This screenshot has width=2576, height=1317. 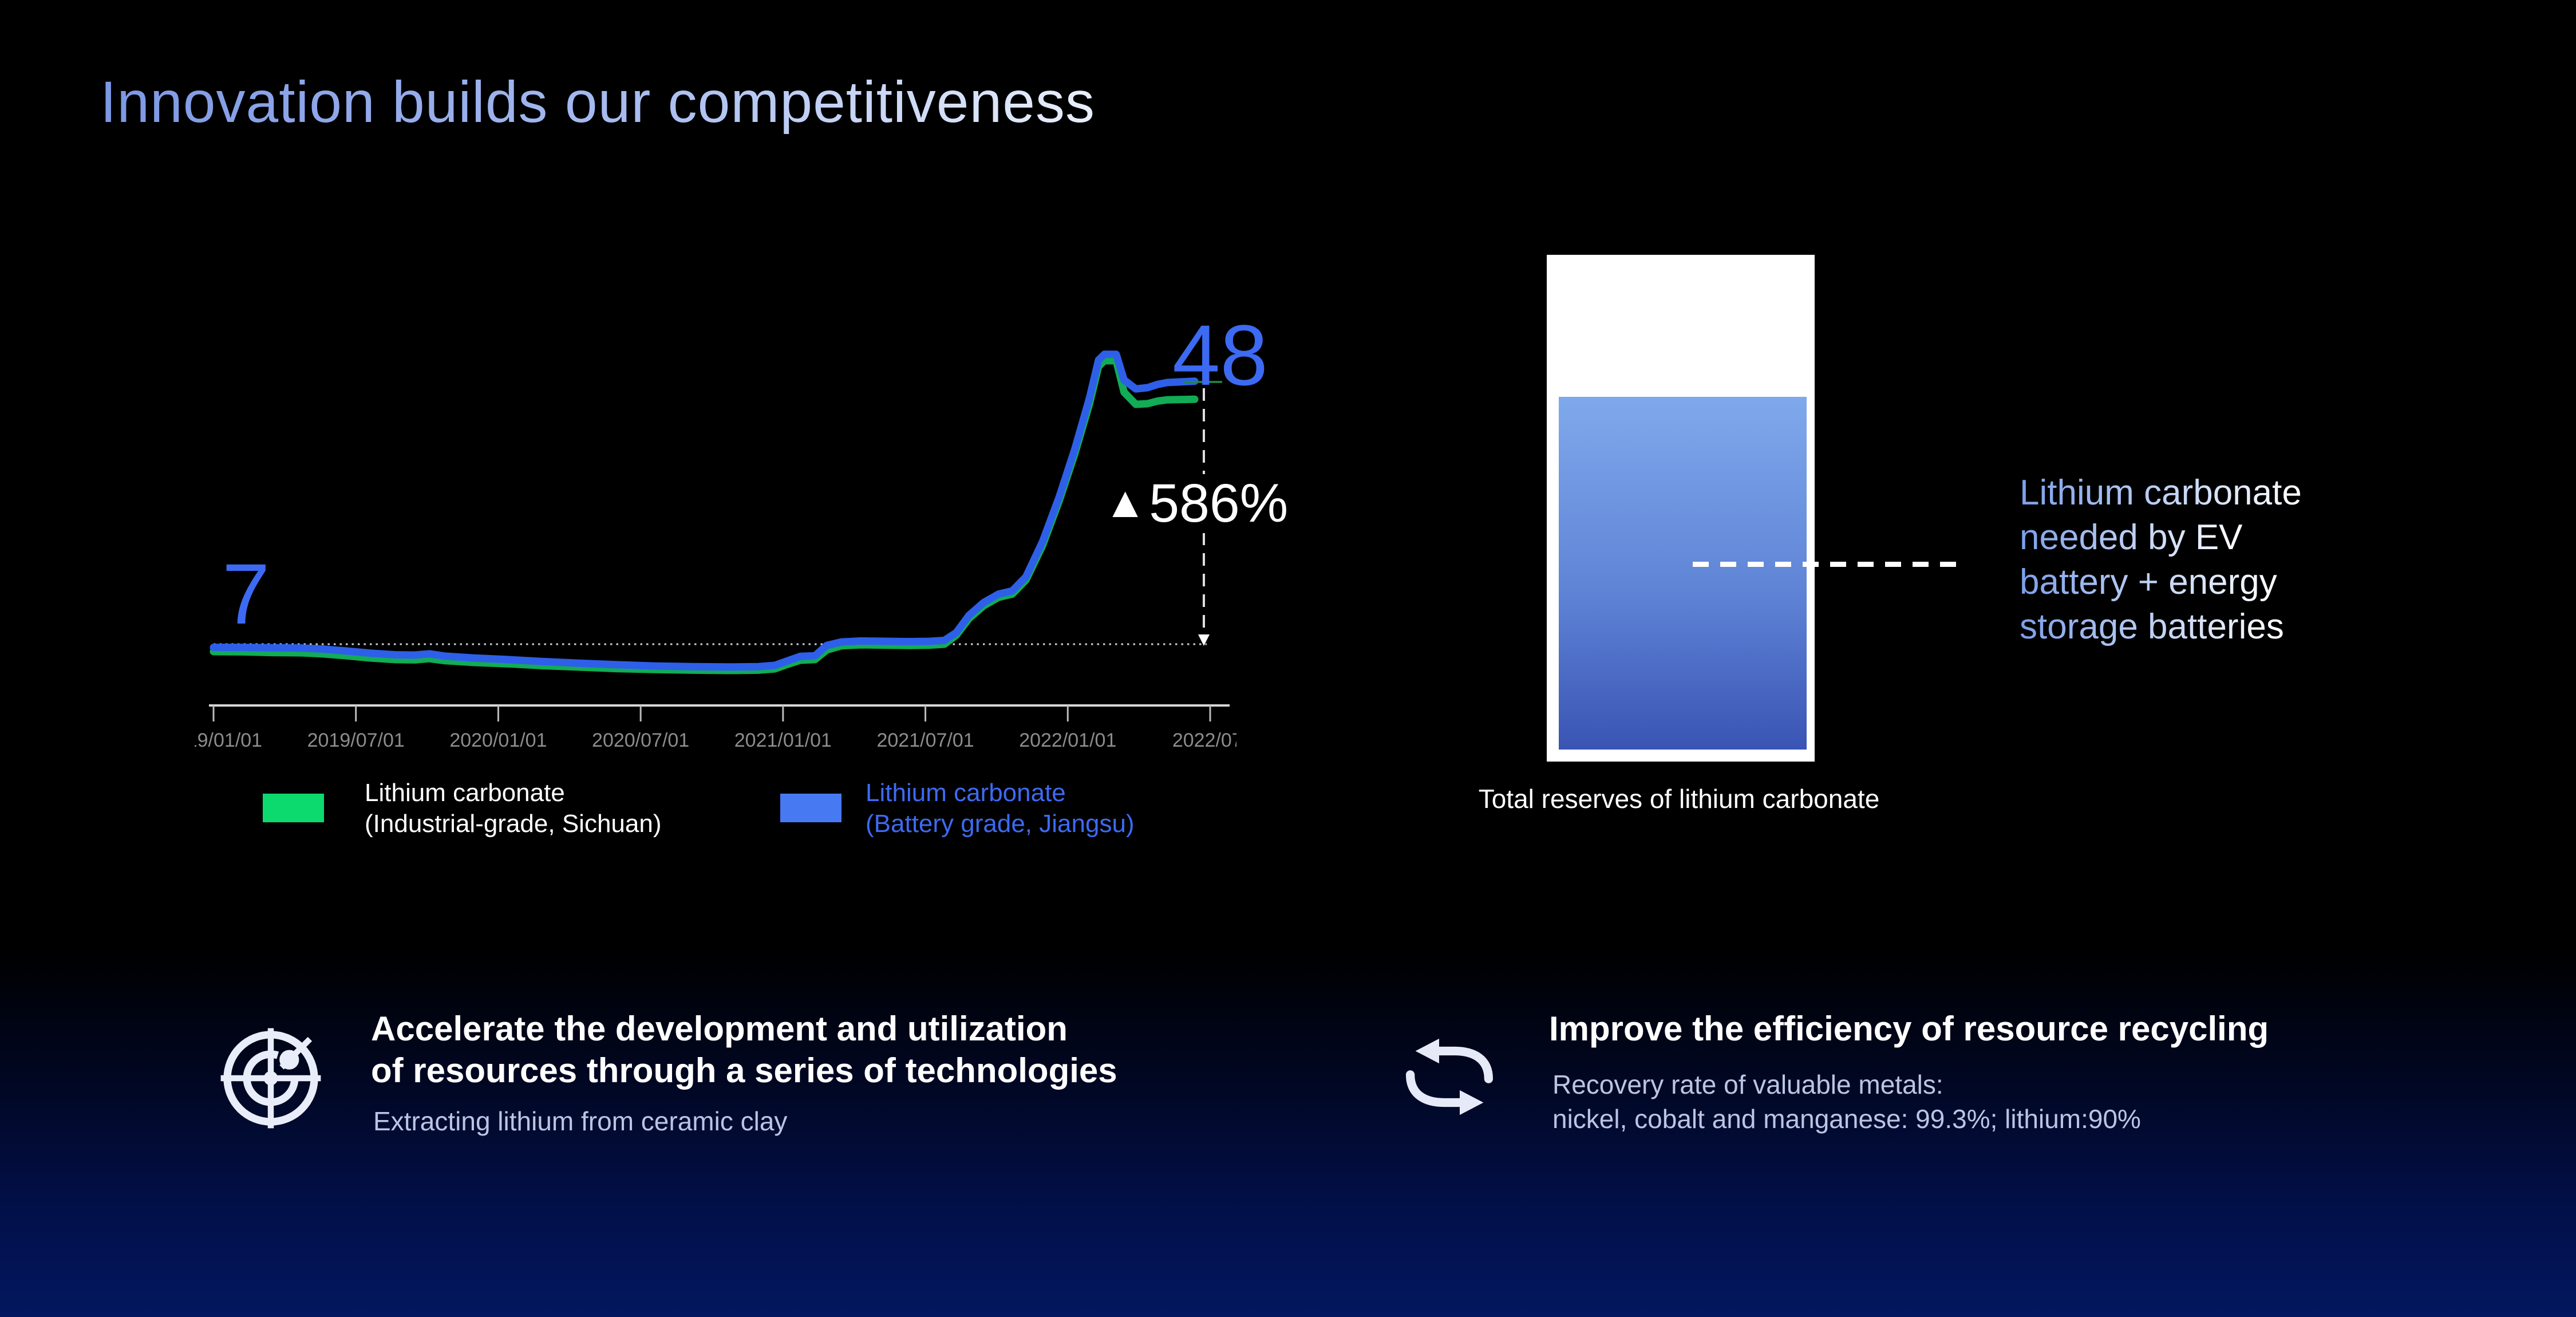 I want to click on reserves-text-line: battery + energy, so click(x=2148, y=582).